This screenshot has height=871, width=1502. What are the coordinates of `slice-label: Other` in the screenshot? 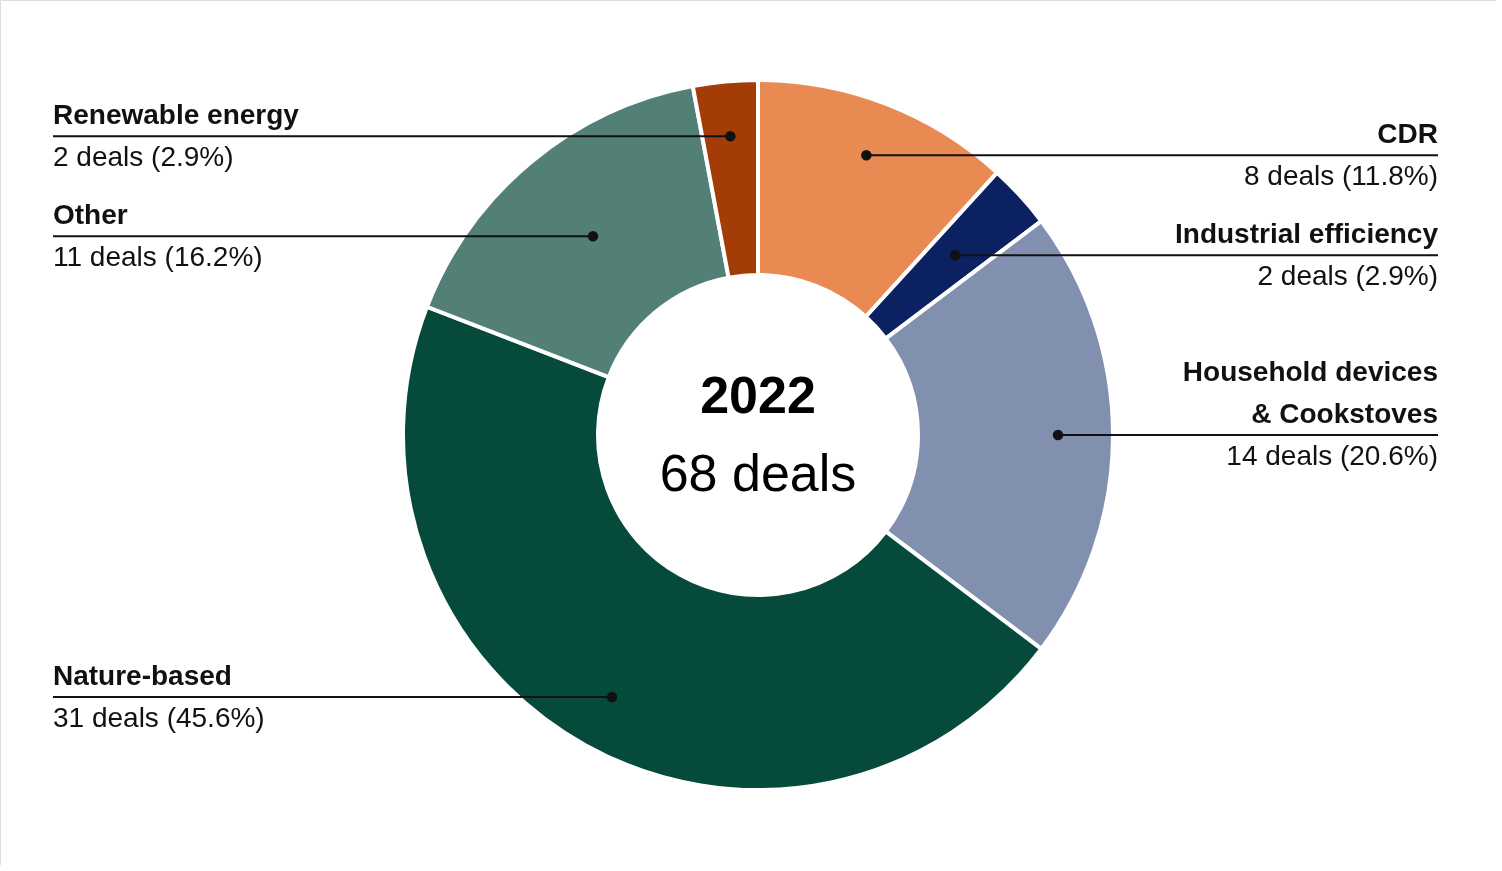 It's located at (90, 215).